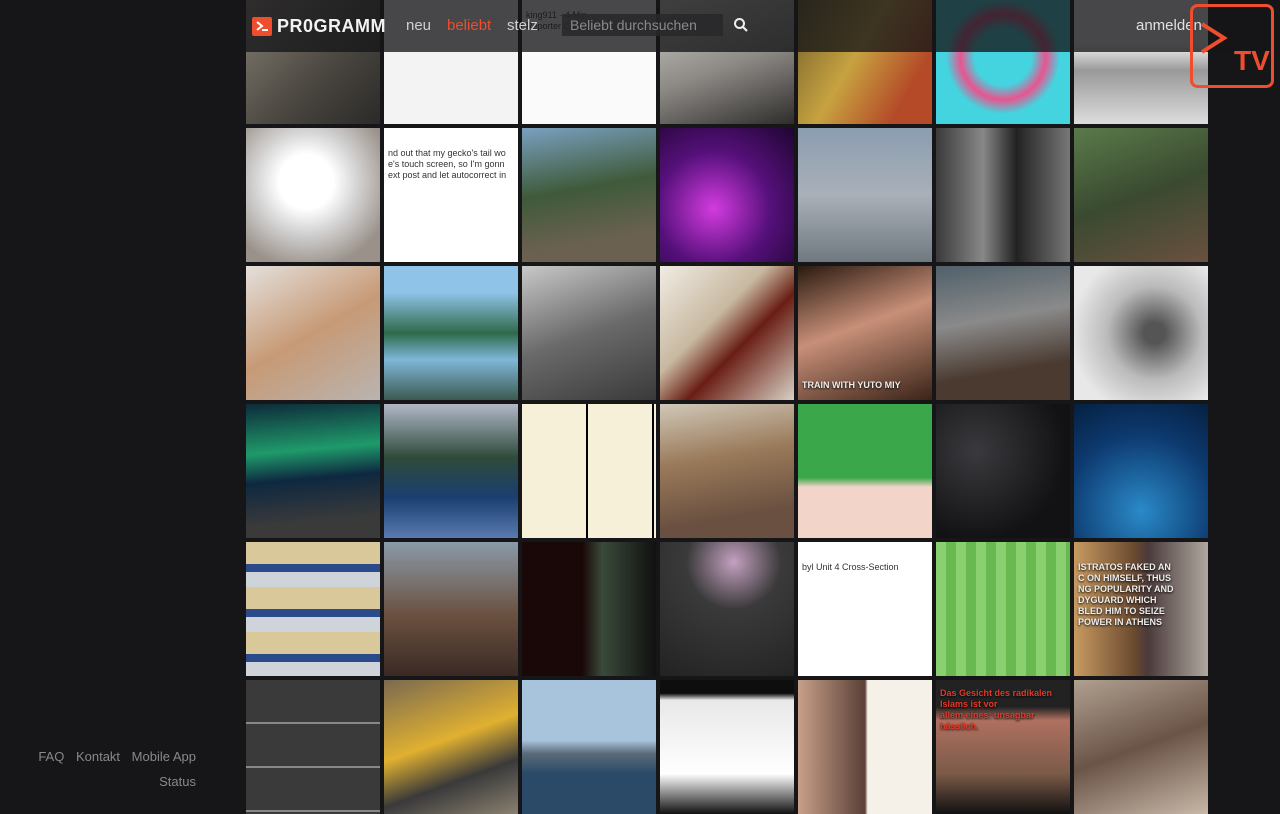 The image size is (1280, 814). What do you see at coordinates (1141, 471) in the screenshot?
I see `thumbnail-shark-tunnel` at bounding box center [1141, 471].